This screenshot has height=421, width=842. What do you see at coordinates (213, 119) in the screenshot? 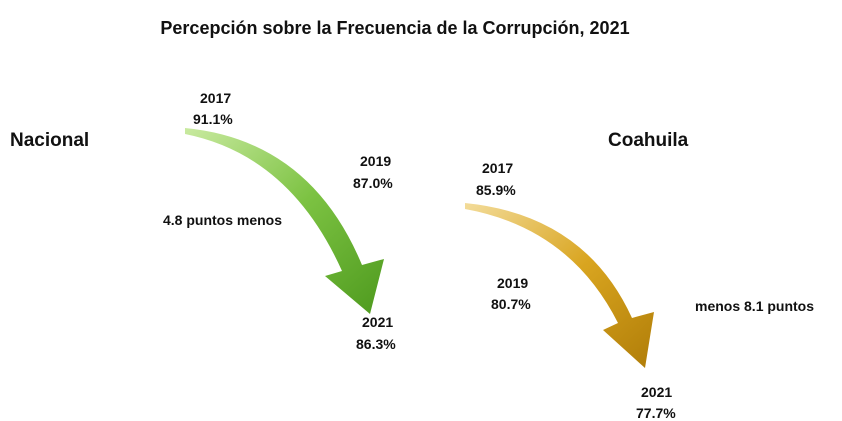
I see `value: 91.1%` at bounding box center [213, 119].